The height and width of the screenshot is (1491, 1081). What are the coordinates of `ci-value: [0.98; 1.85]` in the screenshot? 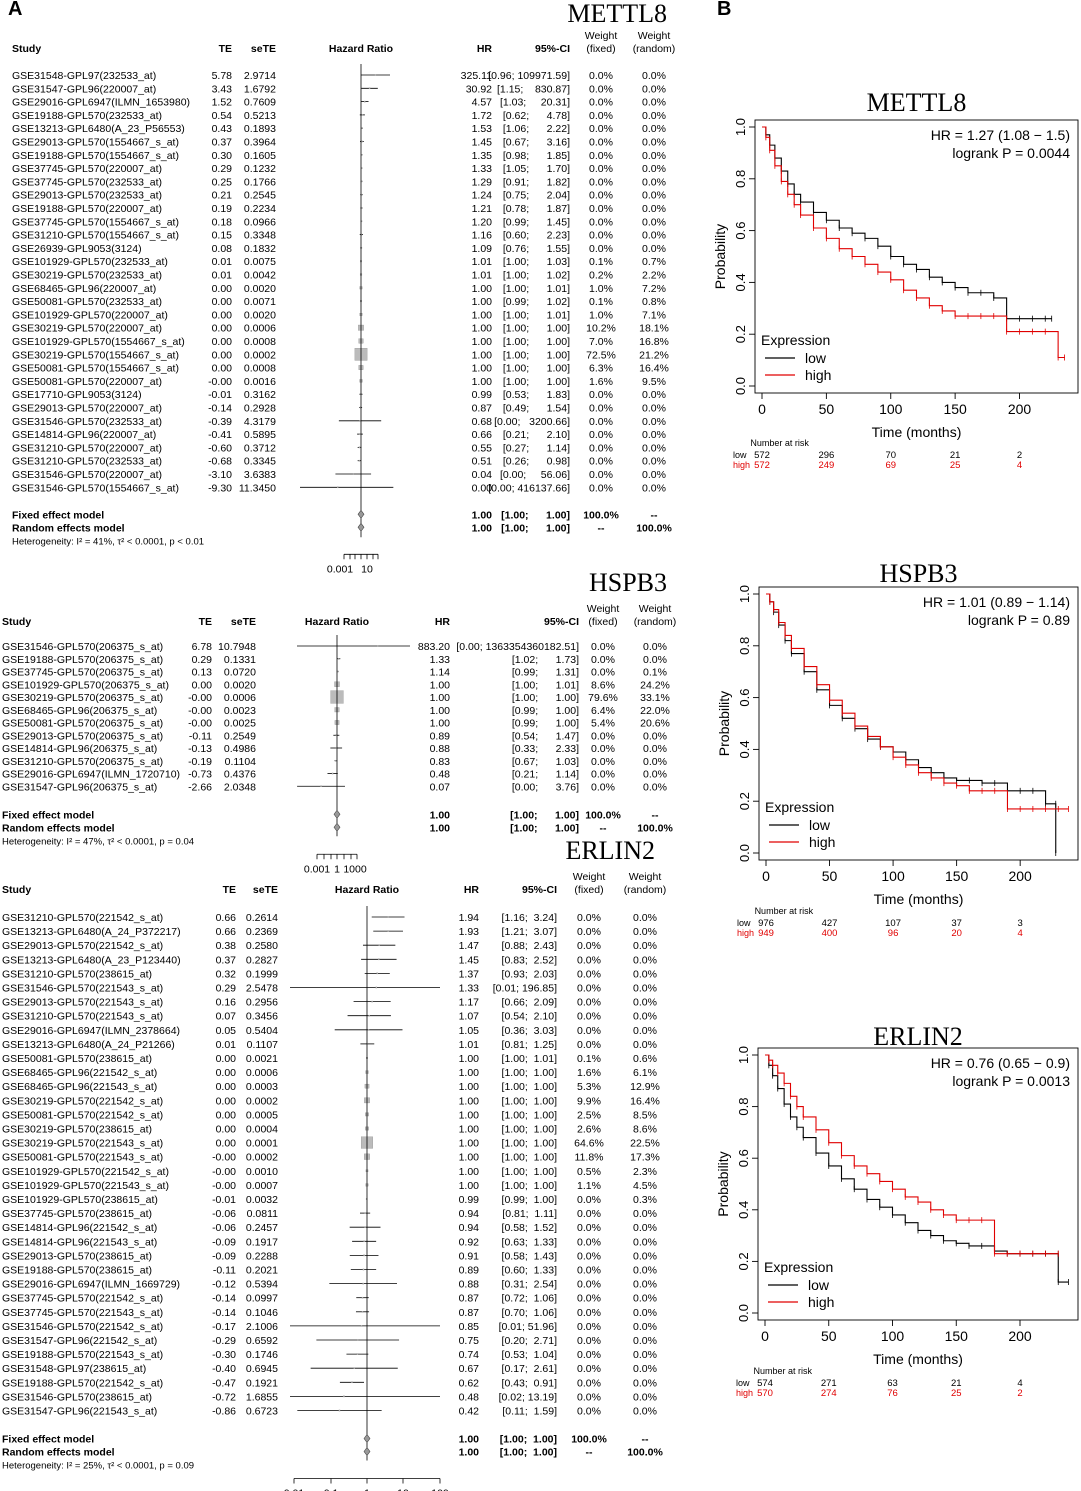 It's located at (536, 156).